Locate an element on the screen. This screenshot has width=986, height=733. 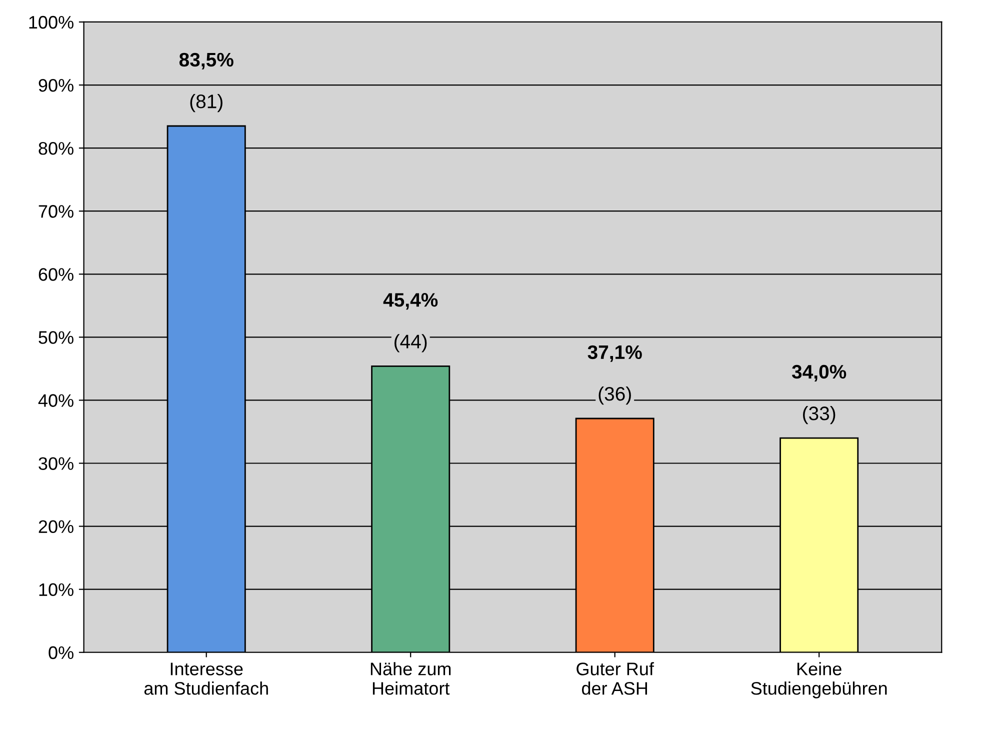
y-tick-label: 60% is located at coordinates (56, 274).